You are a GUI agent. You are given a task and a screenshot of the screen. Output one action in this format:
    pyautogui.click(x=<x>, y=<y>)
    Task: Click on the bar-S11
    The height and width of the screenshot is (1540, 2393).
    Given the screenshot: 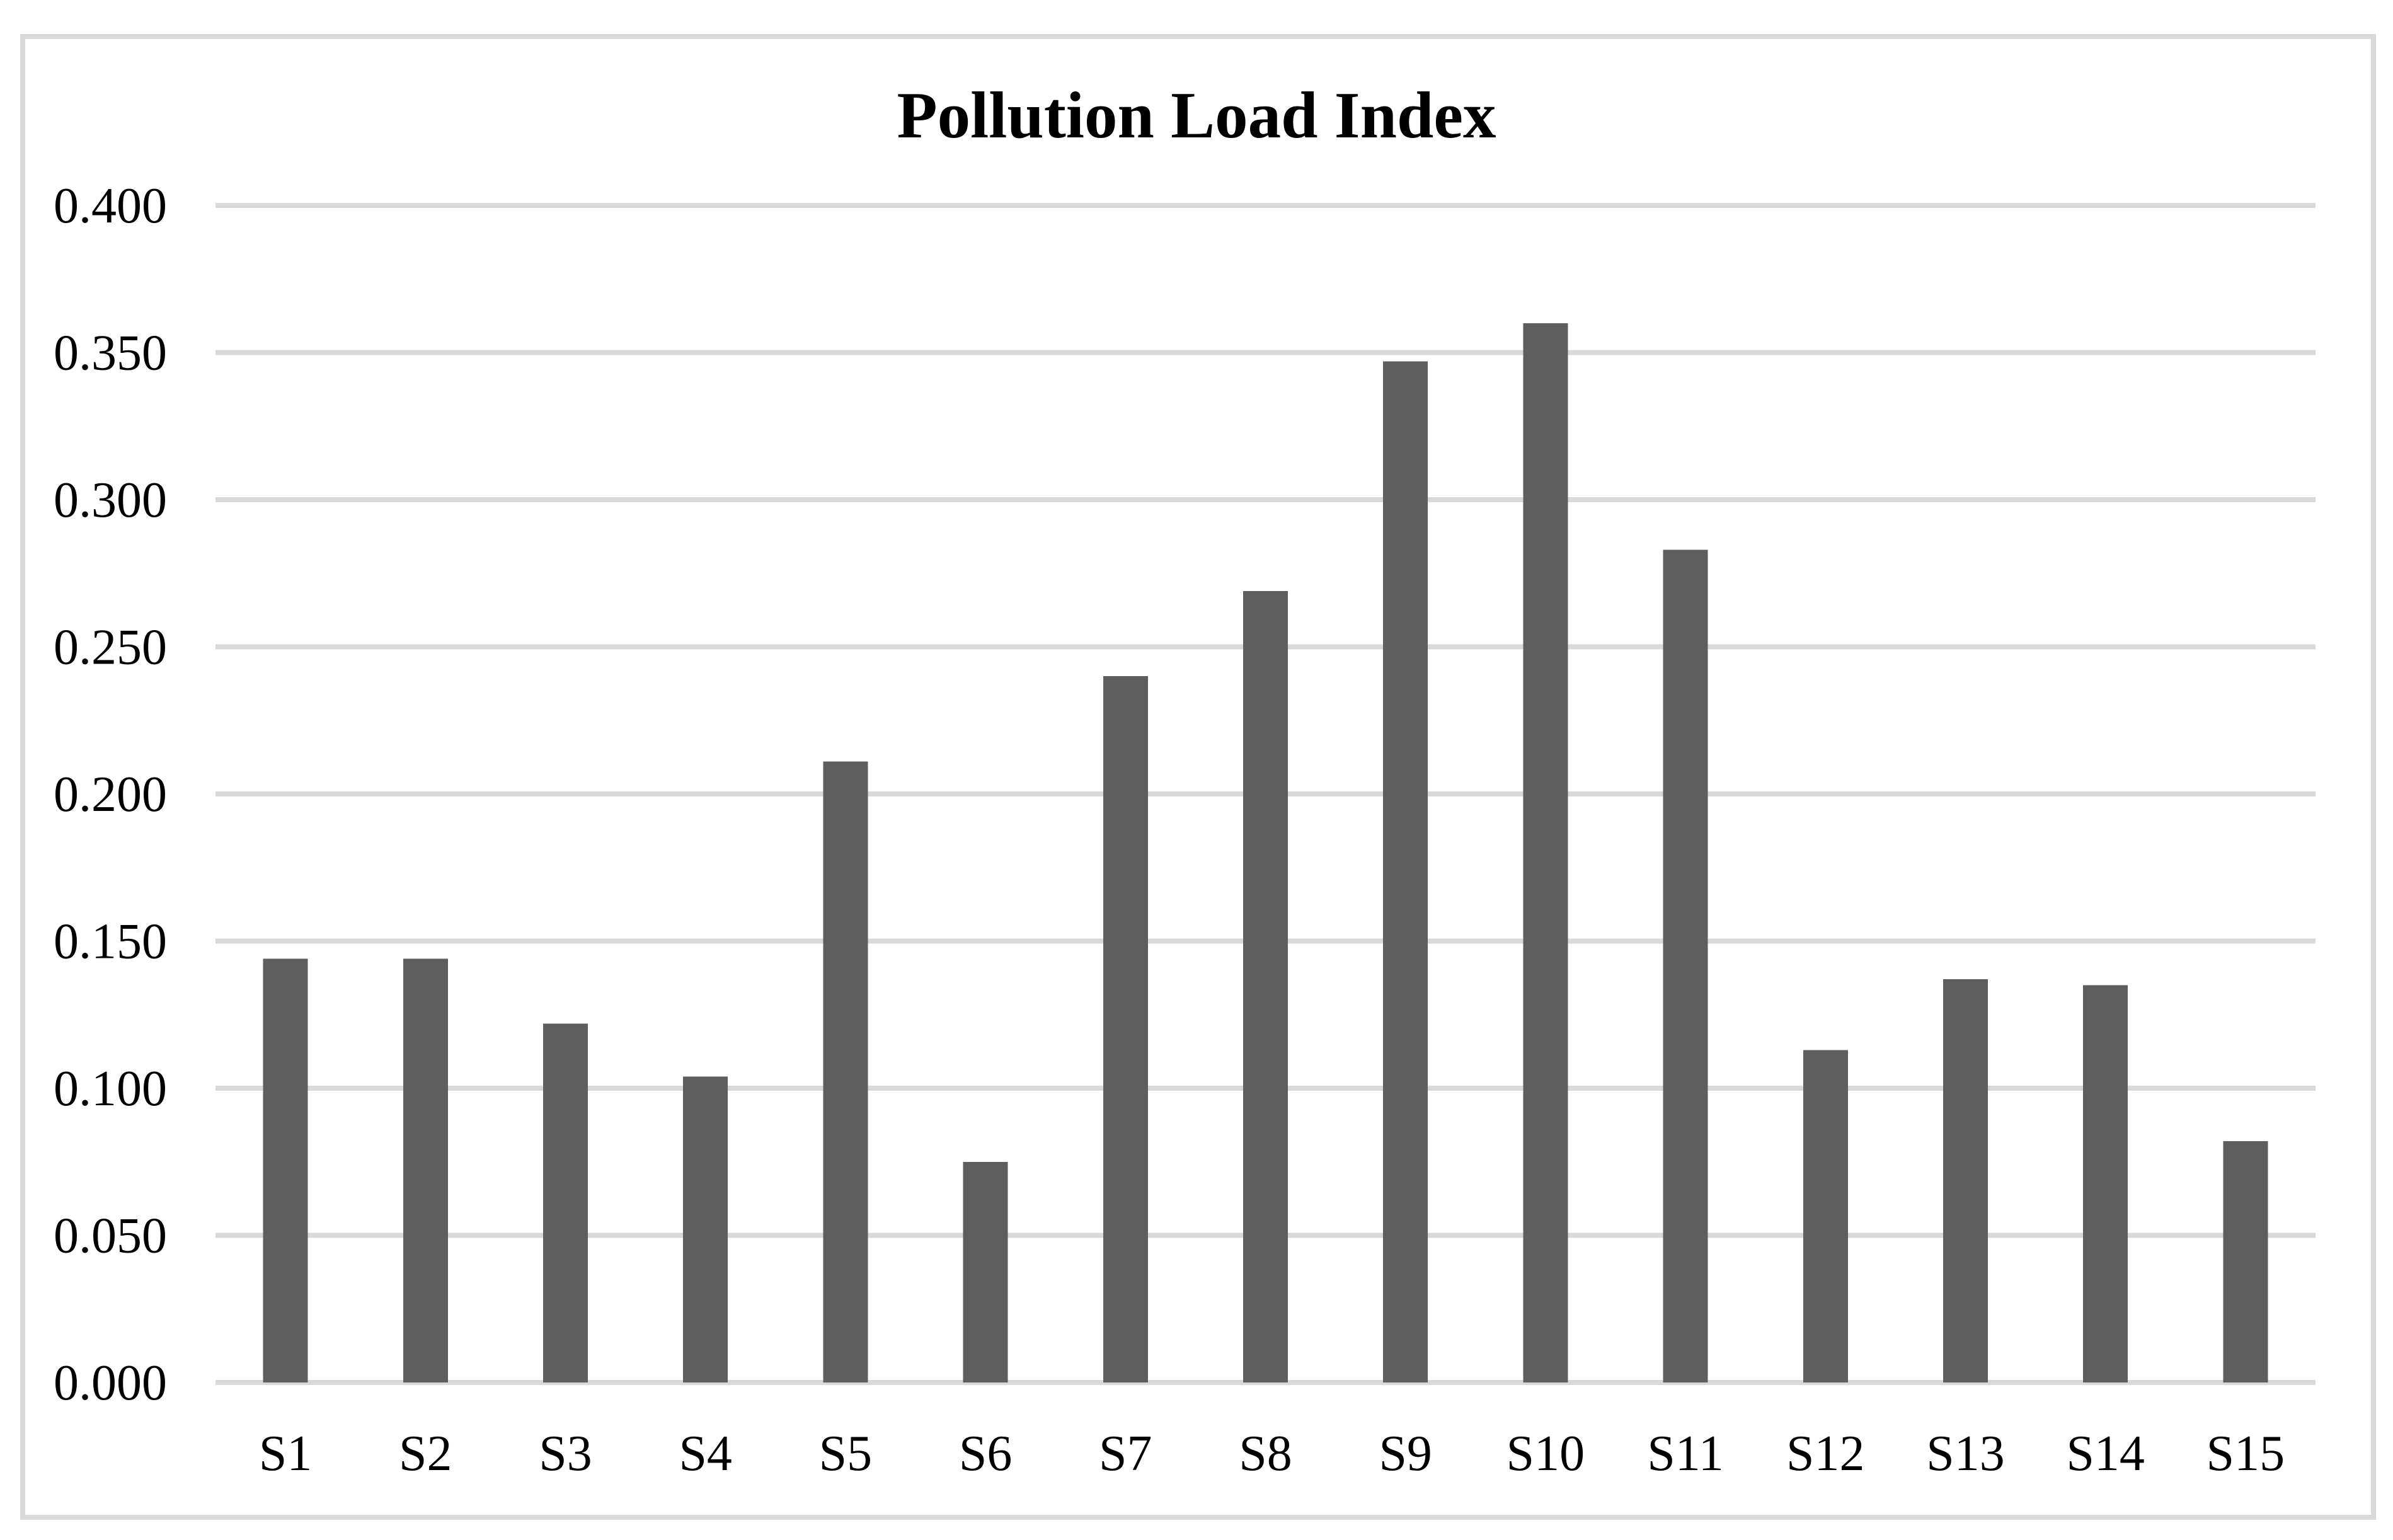 What is the action you would take?
    pyautogui.click(x=1685, y=965)
    